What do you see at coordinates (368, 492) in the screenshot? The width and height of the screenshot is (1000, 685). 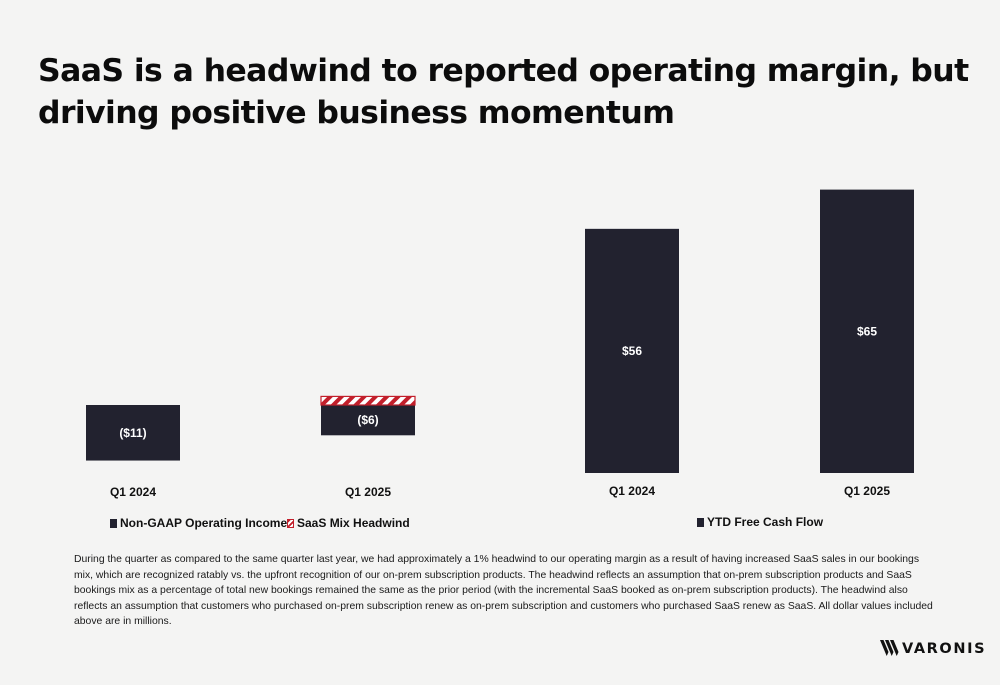 I see `category-label-operating-income-1: Q1 2025` at bounding box center [368, 492].